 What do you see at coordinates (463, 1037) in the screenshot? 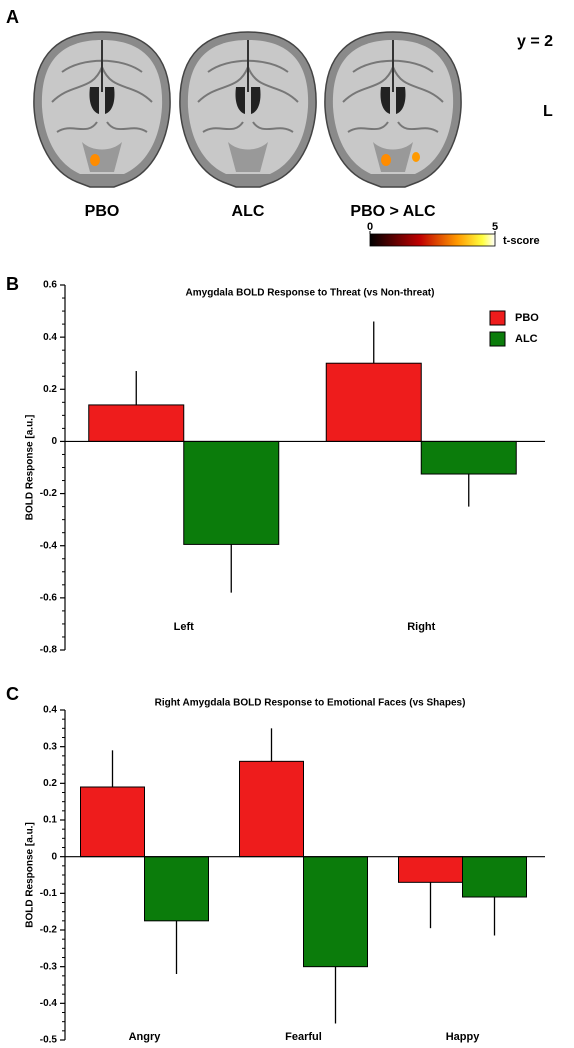
I see `x-tick-label: Happy` at bounding box center [463, 1037].